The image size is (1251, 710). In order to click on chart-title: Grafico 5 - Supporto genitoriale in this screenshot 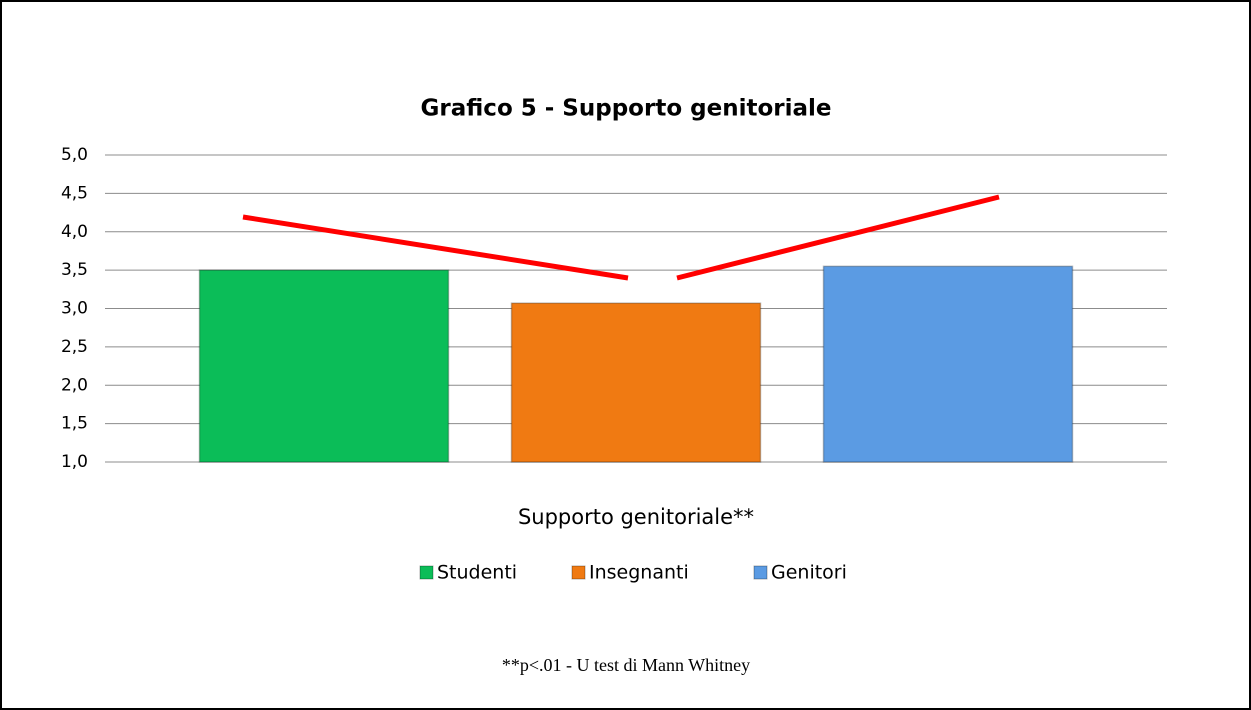, I will do `click(626, 109)`.